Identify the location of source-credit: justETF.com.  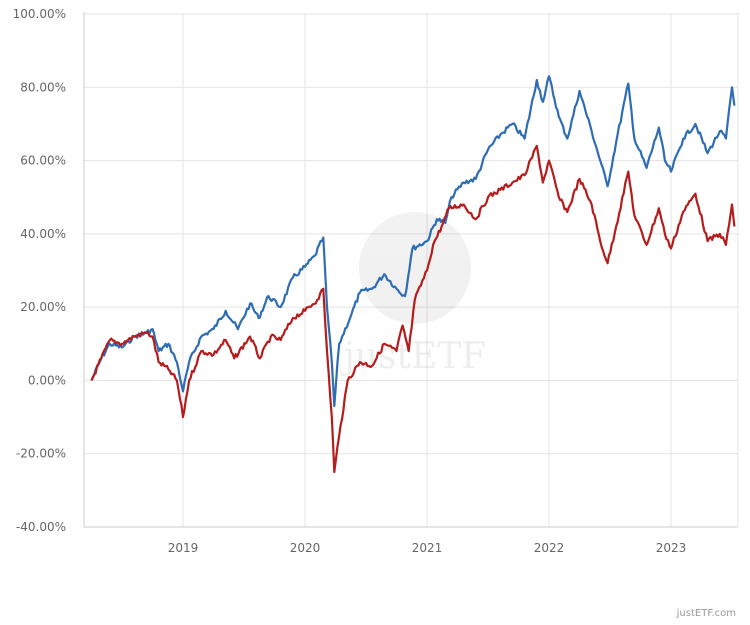
(706, 613).